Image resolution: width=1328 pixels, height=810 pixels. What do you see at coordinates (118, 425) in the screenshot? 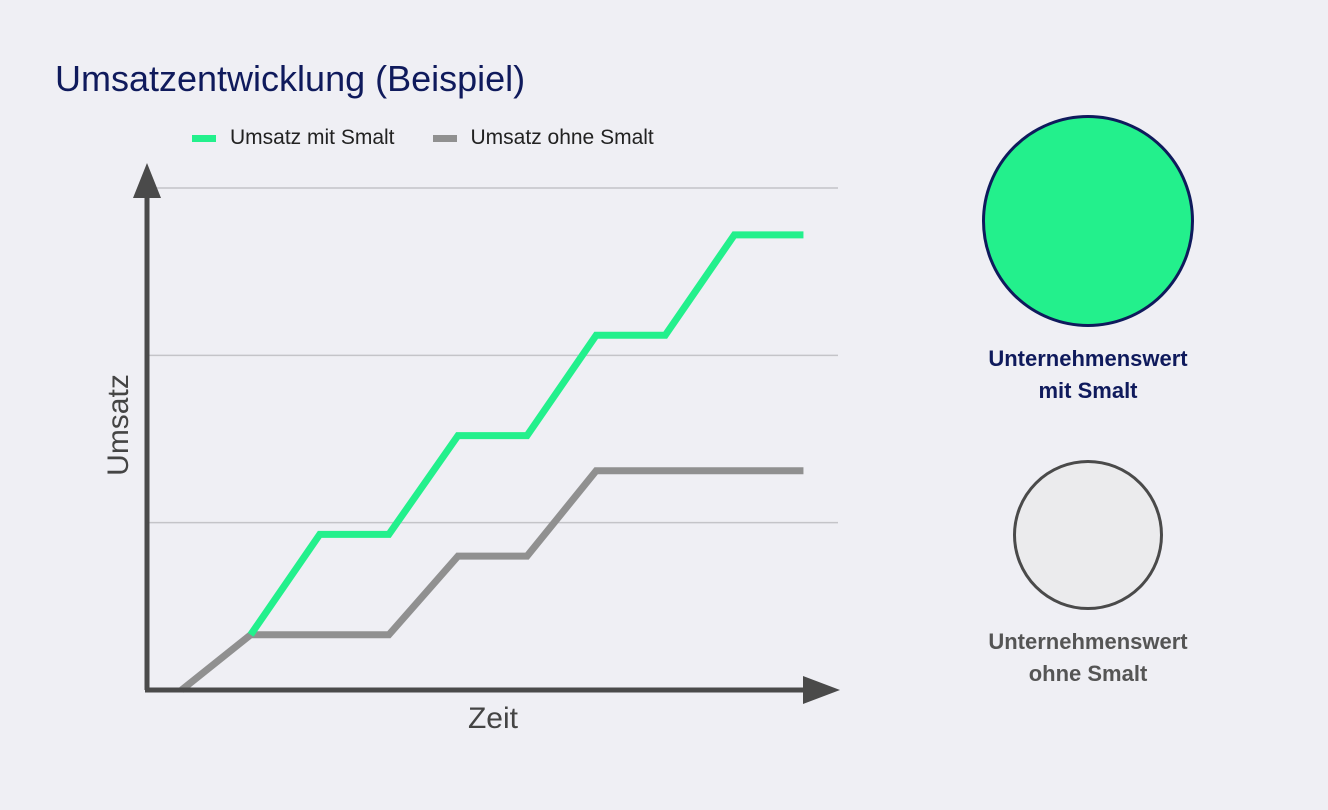
I see `y-axis-label: Umsatz` at bounding box center [118, 425].